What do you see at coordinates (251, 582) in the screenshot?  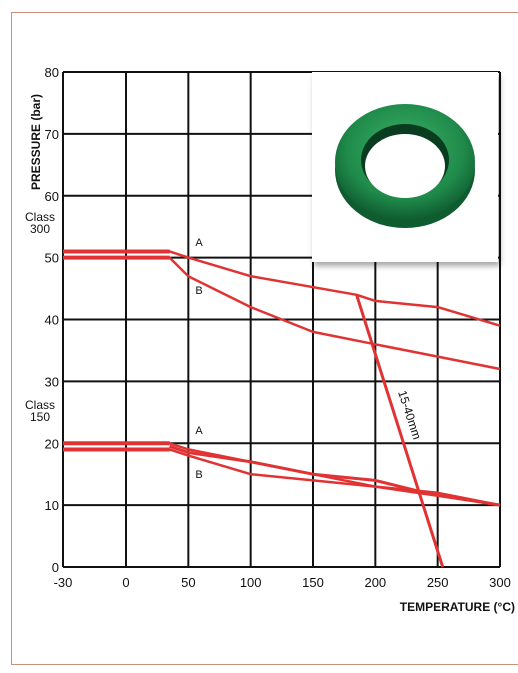 I see `x-tick-label: 100` at bounding box center [251, 582].